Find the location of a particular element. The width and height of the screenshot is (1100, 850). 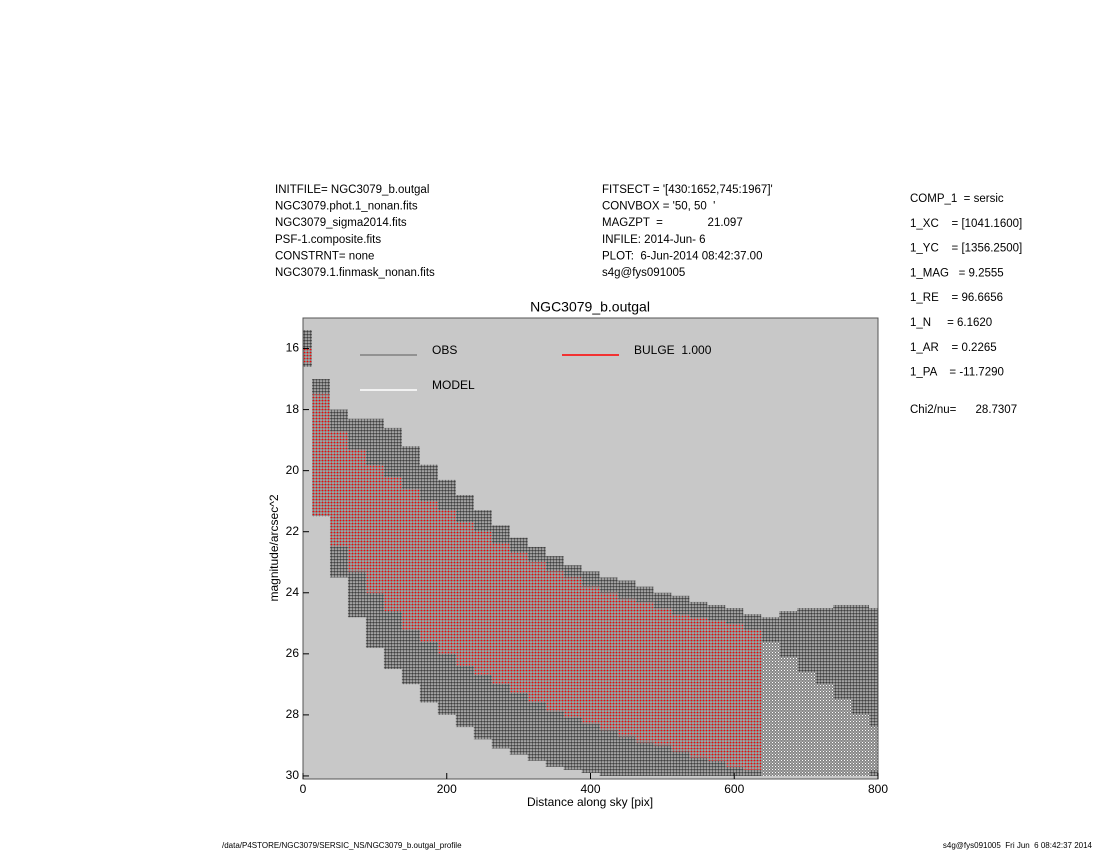

y-axis-label: magnitude/arcsec^2 is located at coordinates (274, 547).